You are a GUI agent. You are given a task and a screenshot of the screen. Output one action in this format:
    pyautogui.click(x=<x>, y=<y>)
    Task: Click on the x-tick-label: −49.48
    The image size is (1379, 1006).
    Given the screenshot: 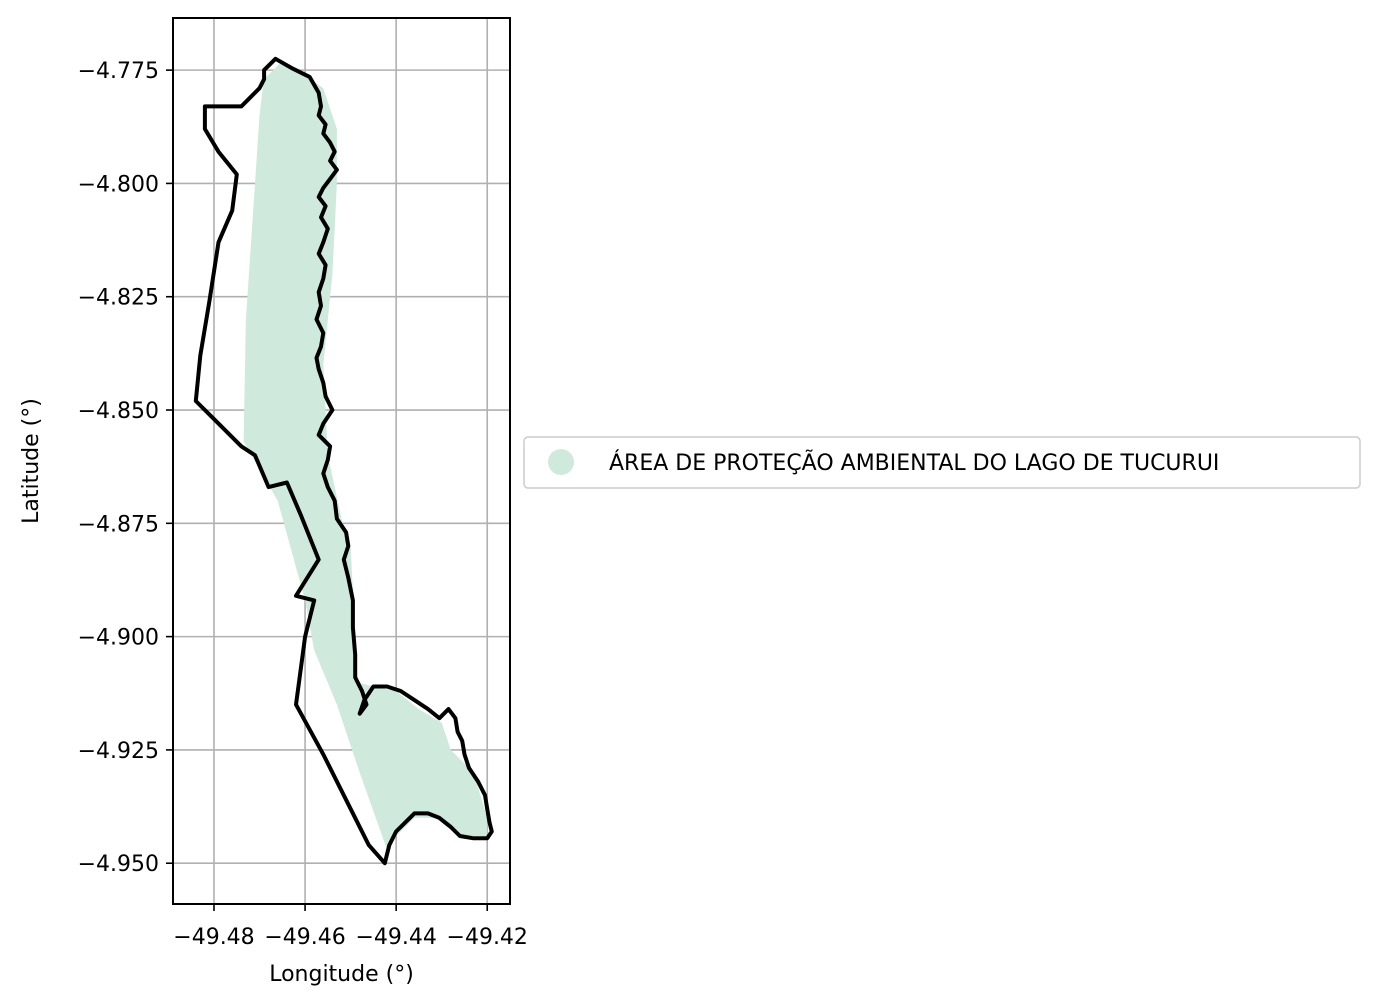 What is the action you would take?
    pyautogui.click(x=213, y=937)
    